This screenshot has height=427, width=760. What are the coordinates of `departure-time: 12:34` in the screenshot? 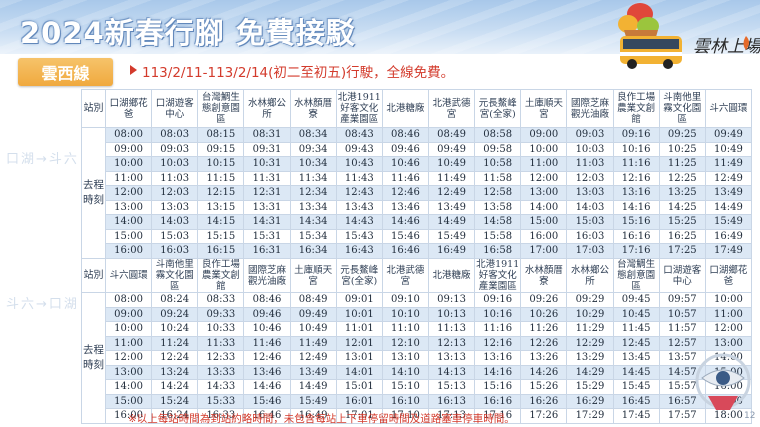 It's located at (313, 193).